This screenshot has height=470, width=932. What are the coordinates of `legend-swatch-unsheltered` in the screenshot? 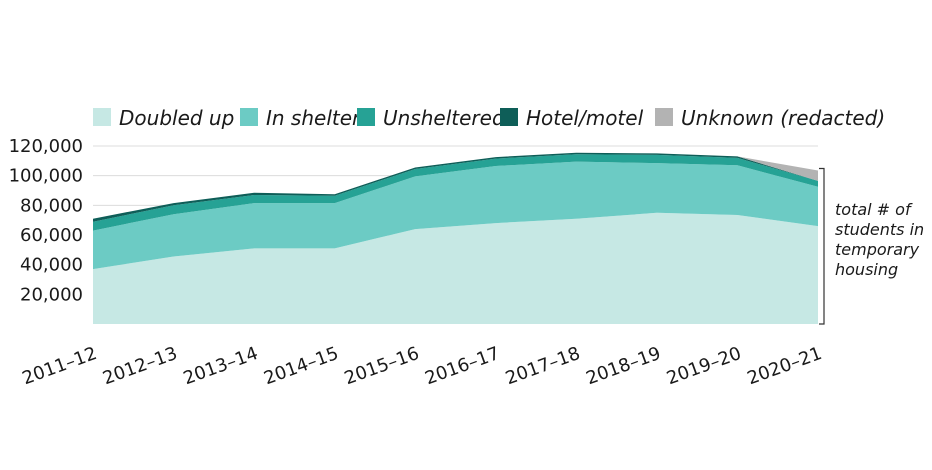 It's located at (366, 117).